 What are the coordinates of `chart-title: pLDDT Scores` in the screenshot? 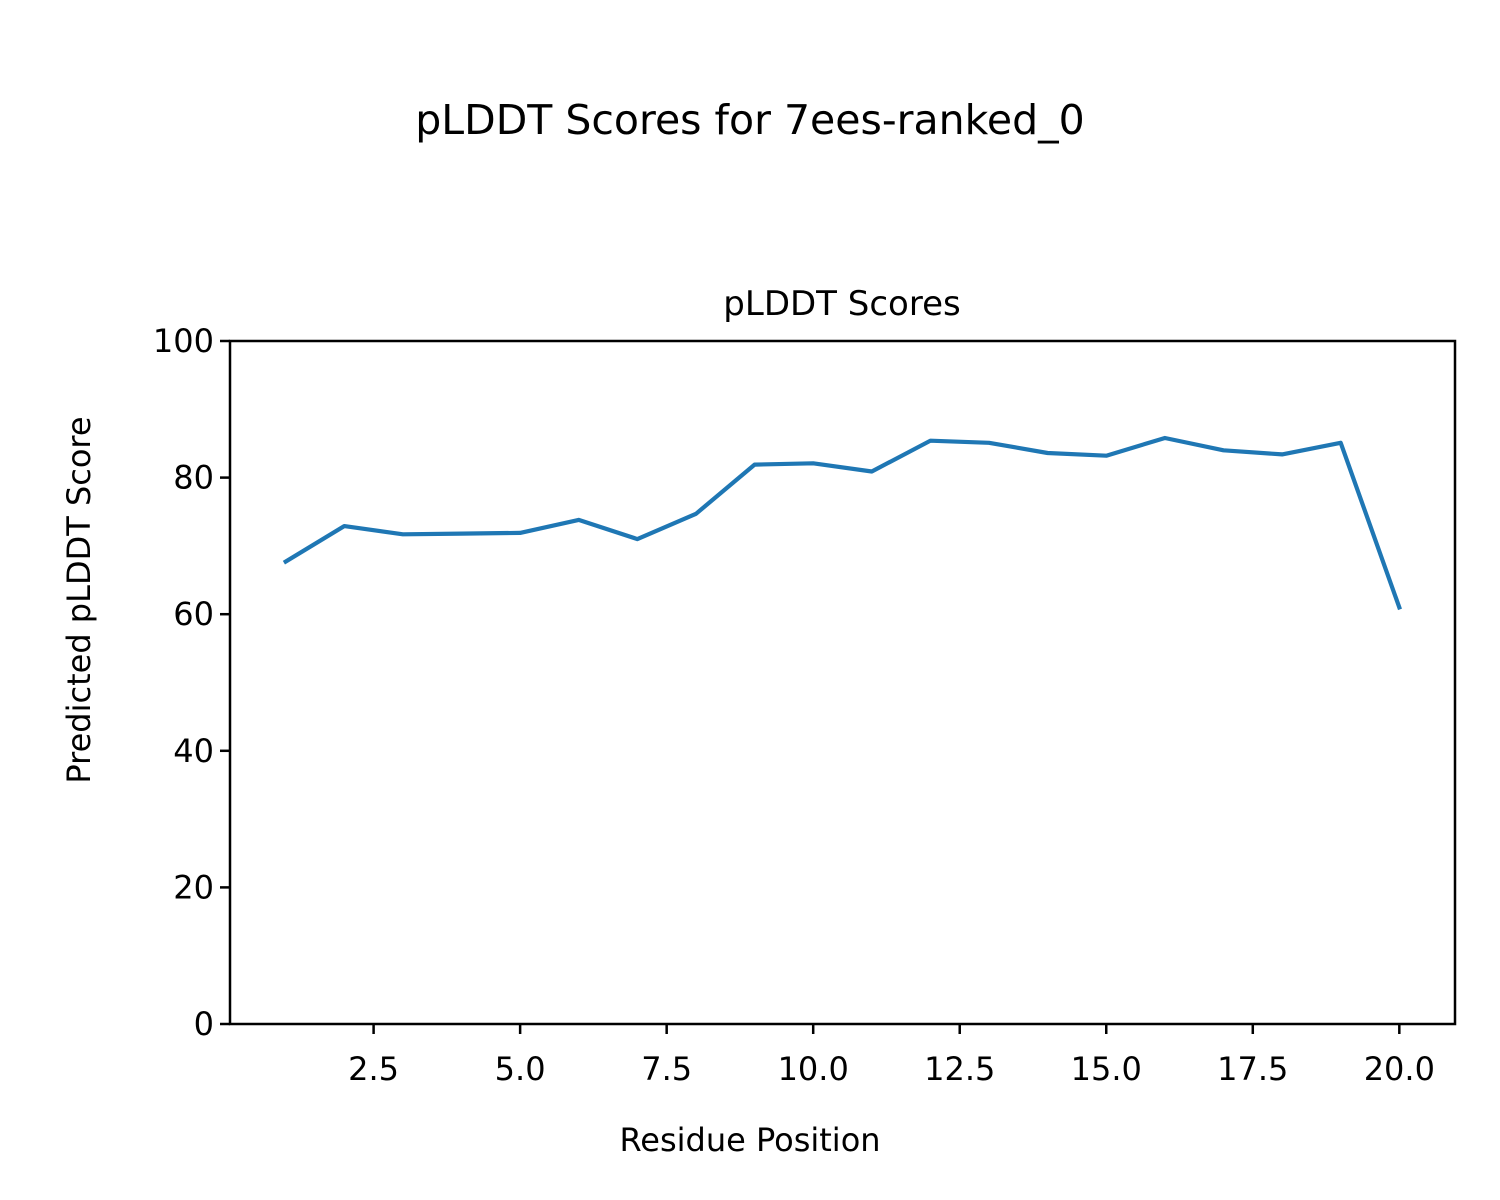 It's located at (841, 304).